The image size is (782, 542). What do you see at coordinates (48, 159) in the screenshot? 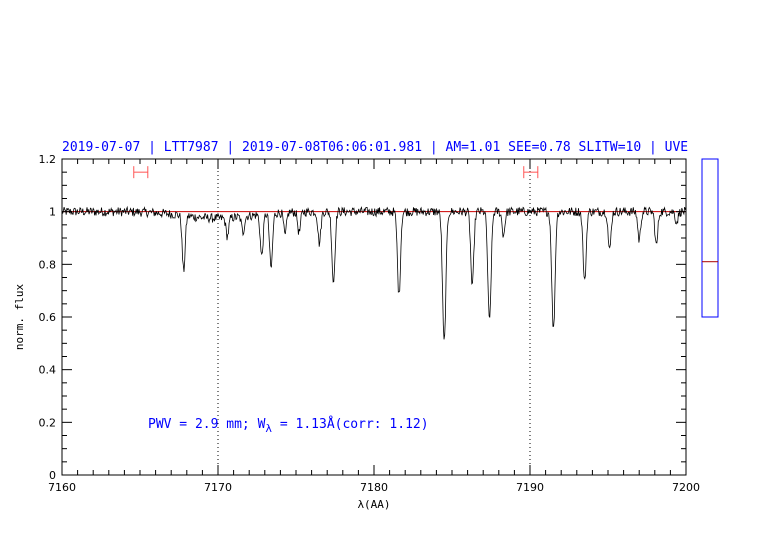
I see `y-tick-label: 1.2` at bounding box center [48, 159].